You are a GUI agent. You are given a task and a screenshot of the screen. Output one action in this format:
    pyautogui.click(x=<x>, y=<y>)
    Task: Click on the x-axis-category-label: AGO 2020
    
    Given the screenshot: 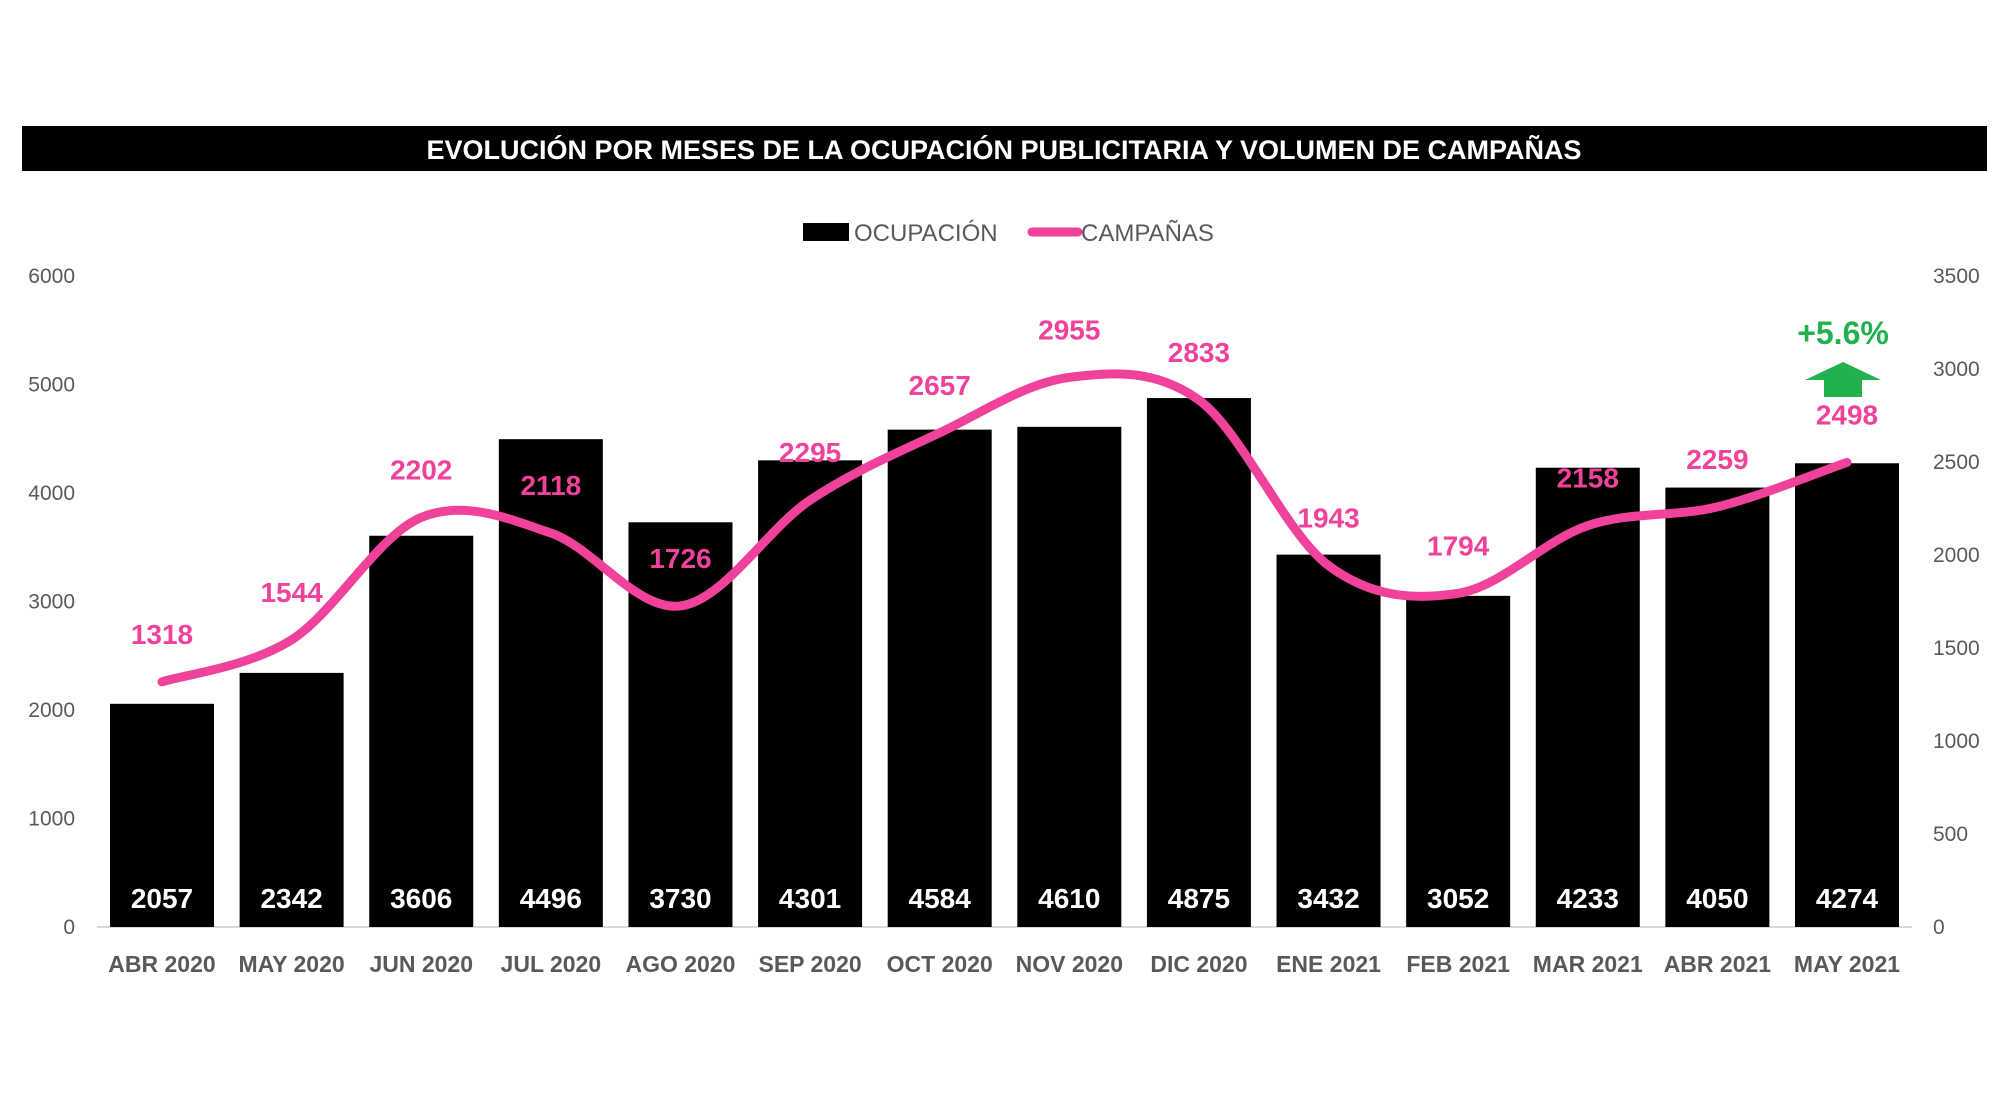 What is the action you would take?
    pyautogui.click(x=680, y=964)
    